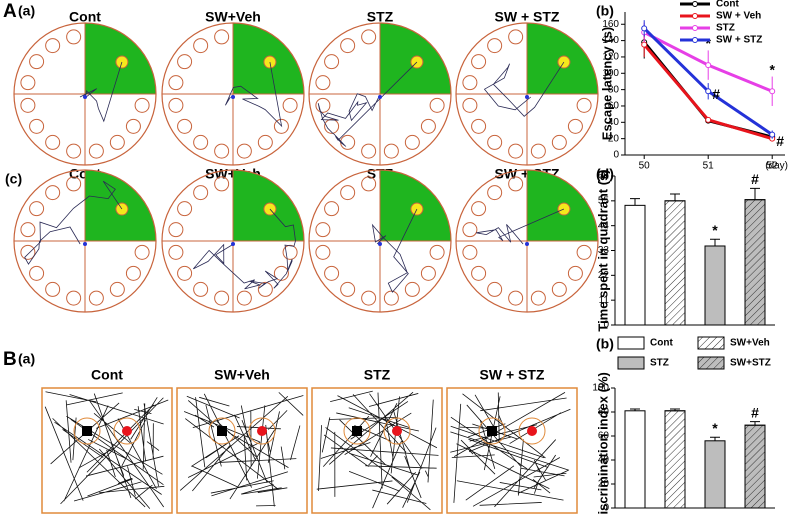  What do you see at coordinates (605, 344) in the screenshot?
I see `panel-label: (b)` at bounding box center [605, 344].